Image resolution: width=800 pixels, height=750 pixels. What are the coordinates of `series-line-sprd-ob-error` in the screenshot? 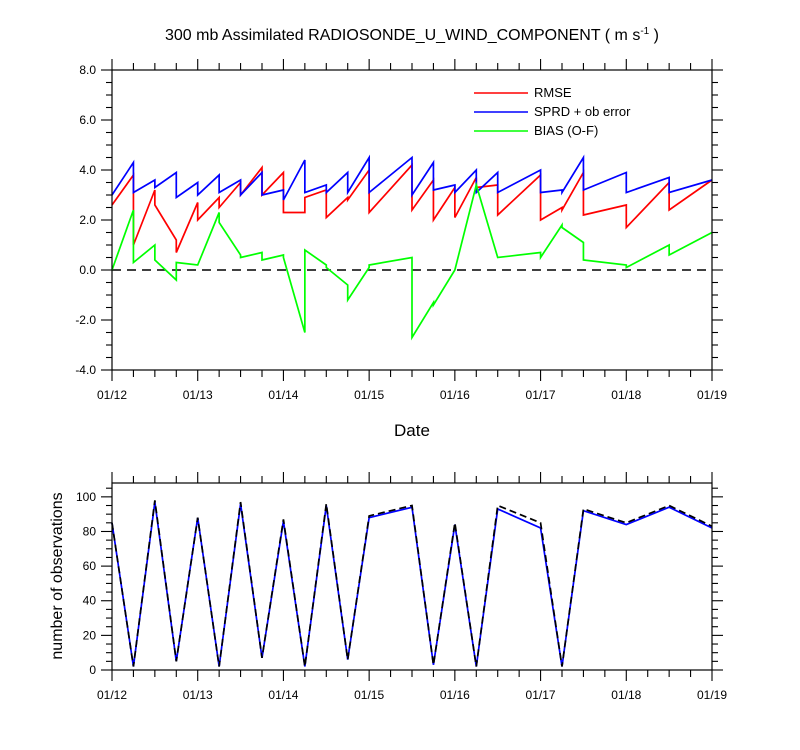 It's located at (412, 177).